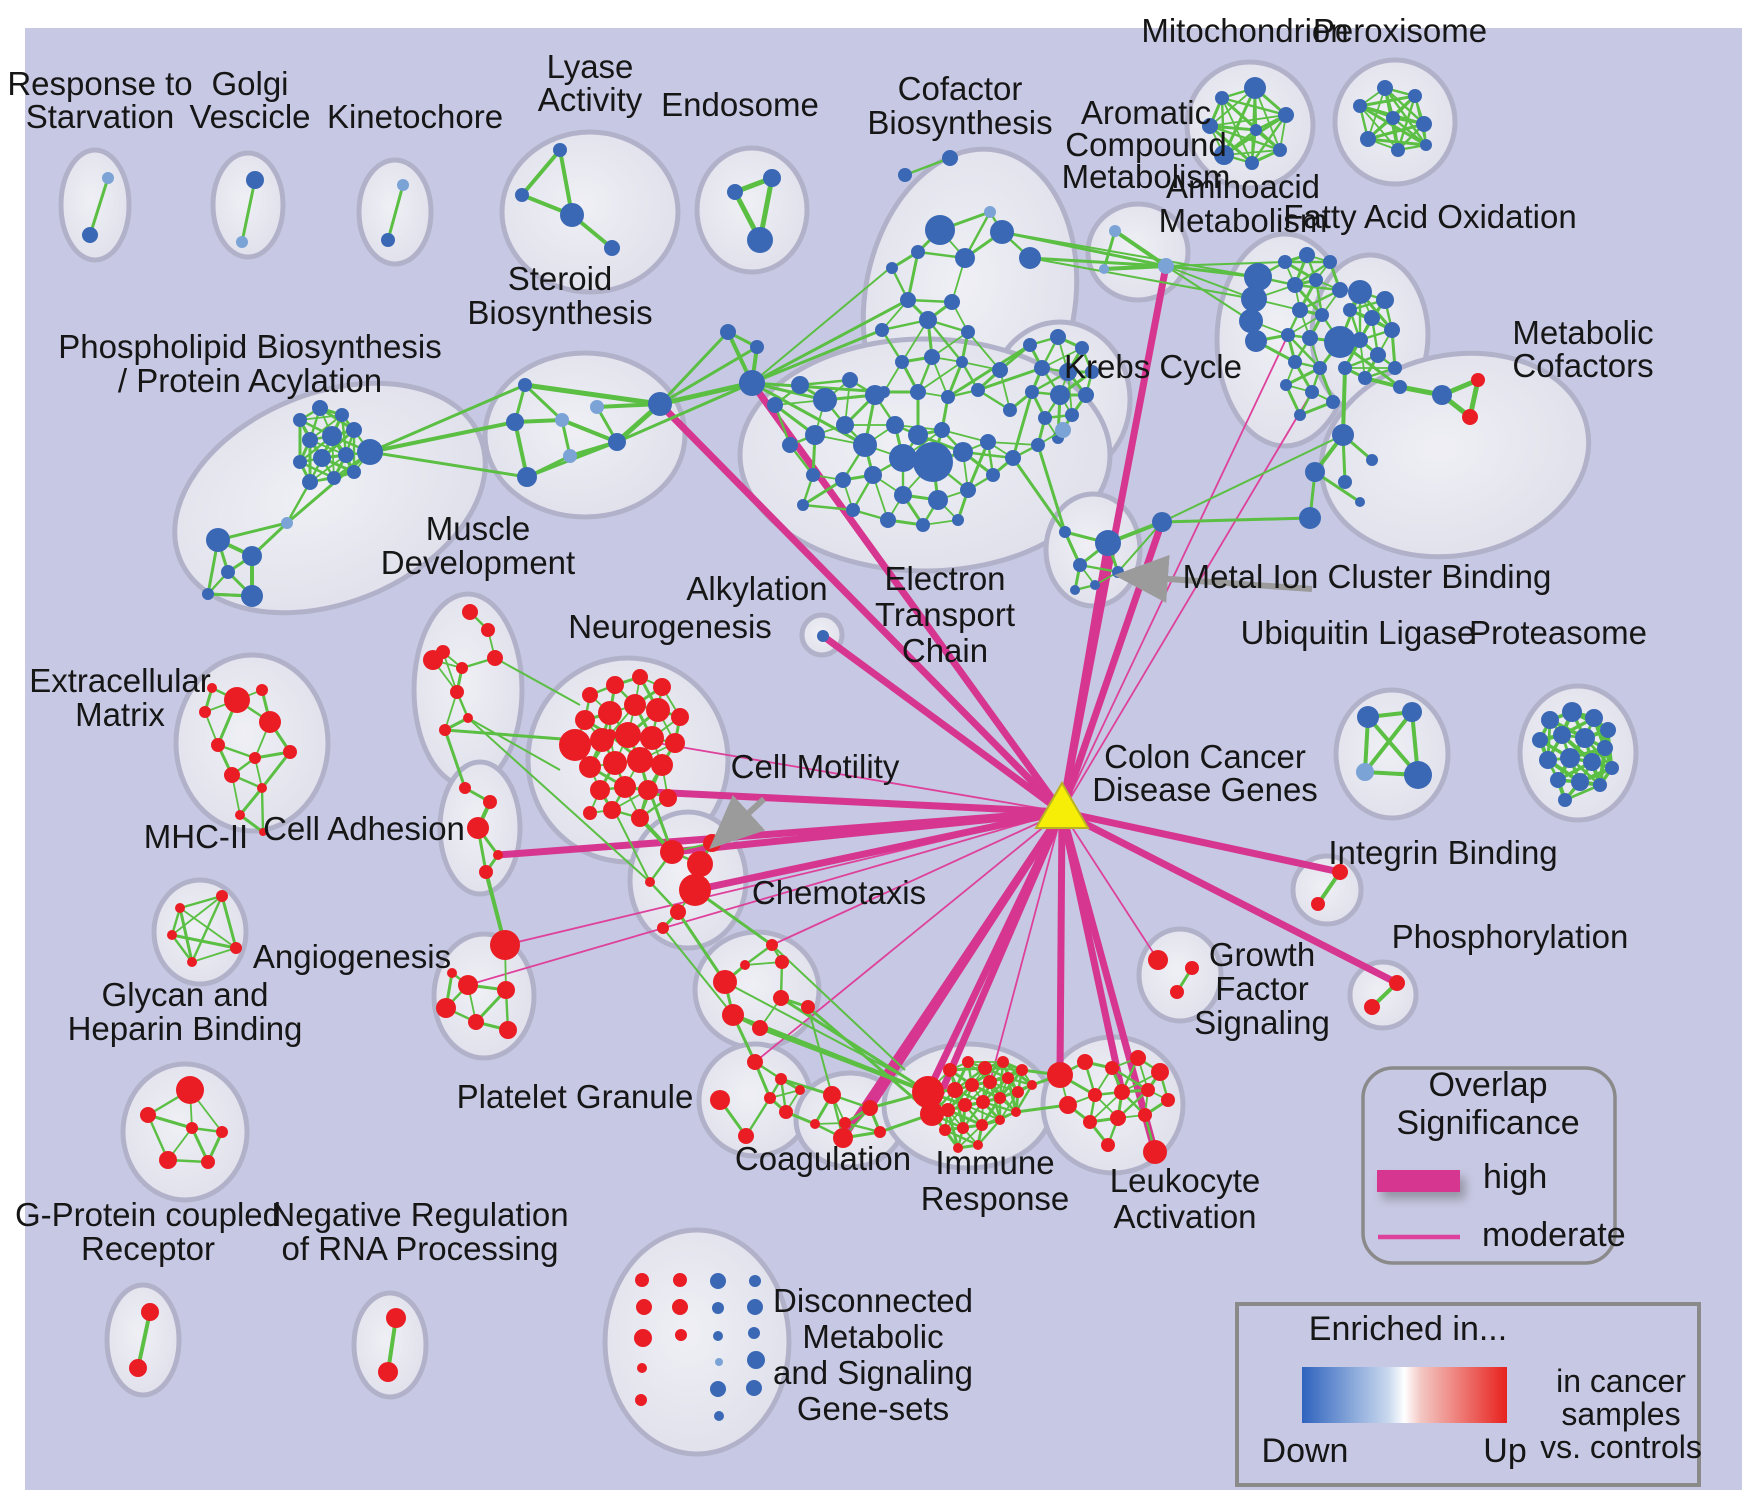 The height and width of the screenshot is (1507, 1750). I want to click on cluster-response-to-starvation, so click(98, 207).